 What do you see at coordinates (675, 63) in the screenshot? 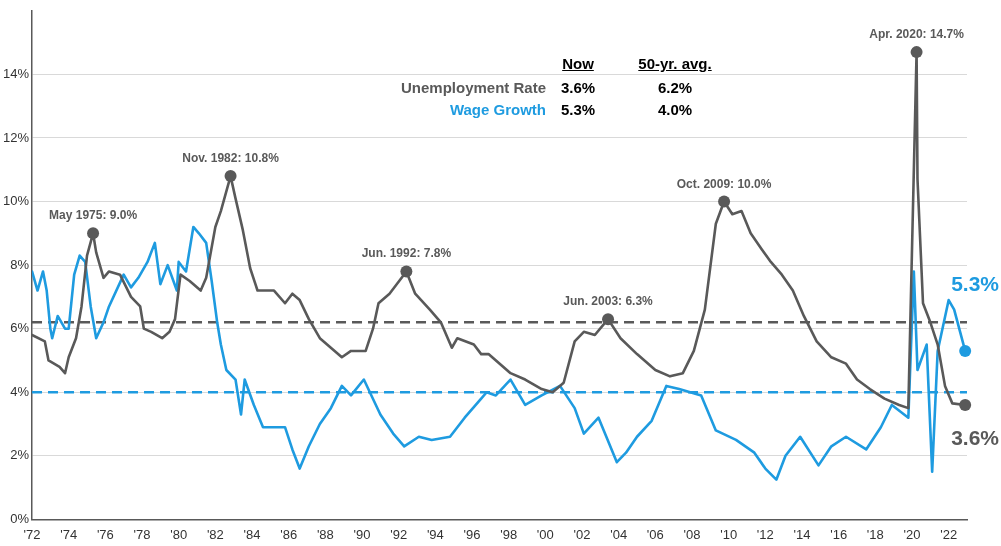
I see `annotation: 50-yr. avg.` at bounding box center [675, 63].